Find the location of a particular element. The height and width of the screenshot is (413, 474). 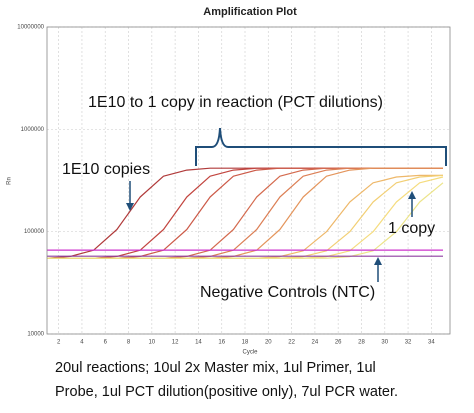

x-tick-label: 6 is located at coordinates (106, 343).